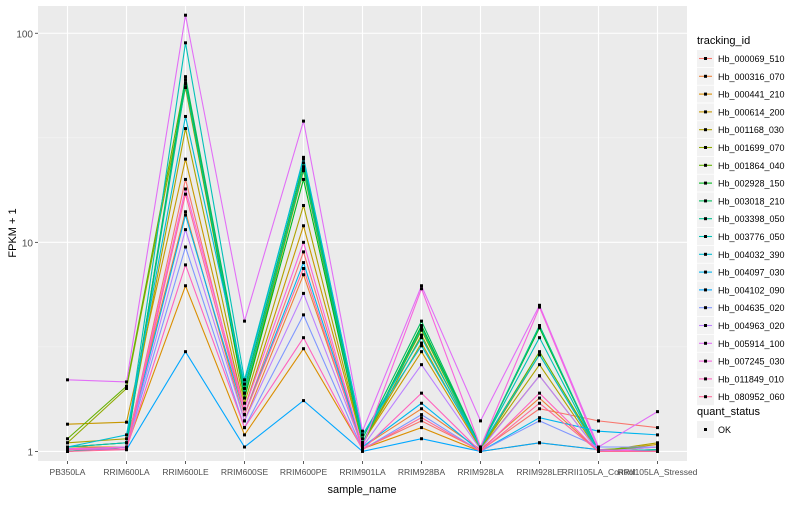 This screenshot has width=800, height=505. What do you see at coordinates (28, 243) in the screenshot?
I see `y-tick-label: 10` at bounding box center [28, 243].